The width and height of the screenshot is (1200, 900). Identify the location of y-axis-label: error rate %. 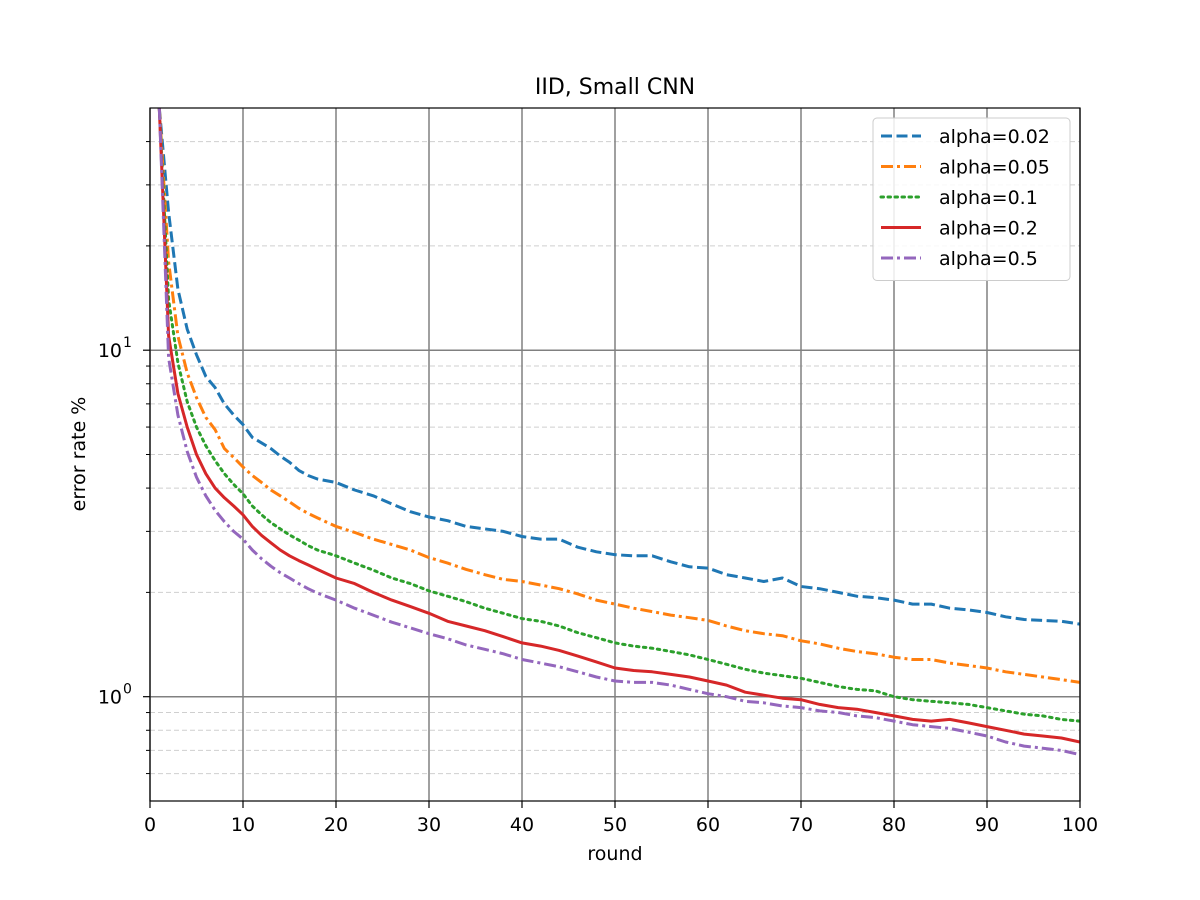
(79, 454).